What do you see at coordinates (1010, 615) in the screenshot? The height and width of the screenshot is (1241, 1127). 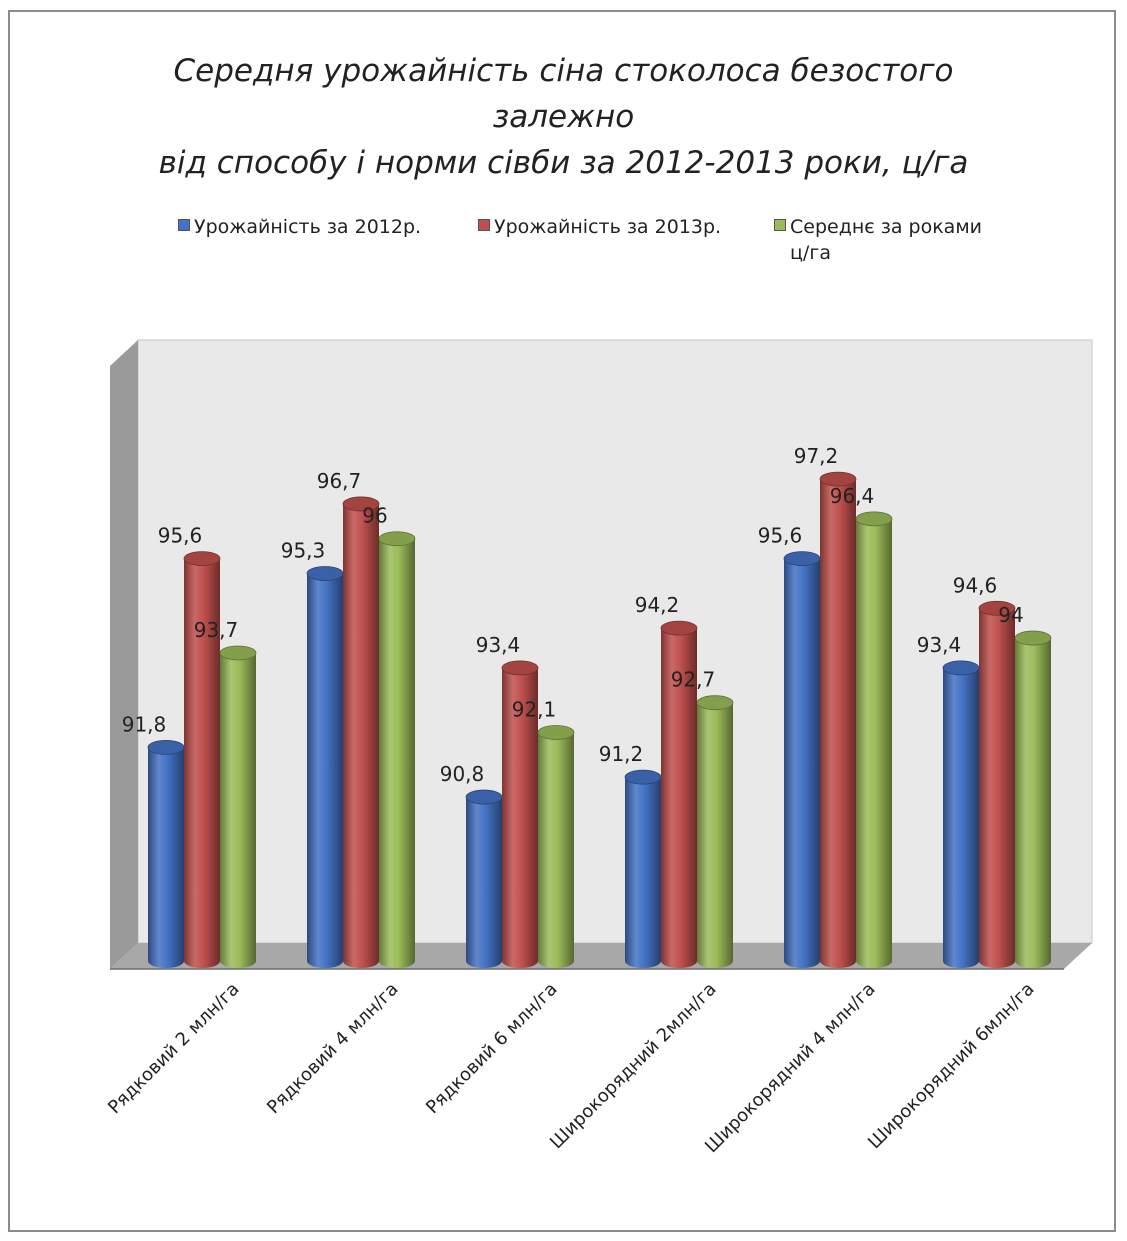 I see `value-label: 94` at bounding box center [1010, 615].